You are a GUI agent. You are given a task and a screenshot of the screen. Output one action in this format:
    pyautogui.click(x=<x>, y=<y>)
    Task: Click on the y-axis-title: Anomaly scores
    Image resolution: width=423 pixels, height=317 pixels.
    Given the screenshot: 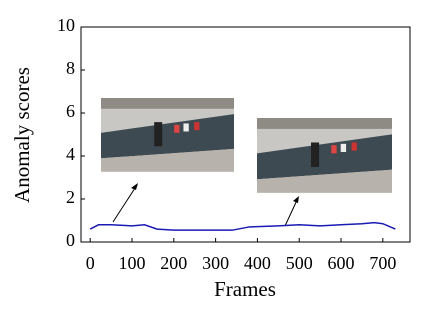 What is the action you would take?
    pyautogui.click(x=22, y=135)
    